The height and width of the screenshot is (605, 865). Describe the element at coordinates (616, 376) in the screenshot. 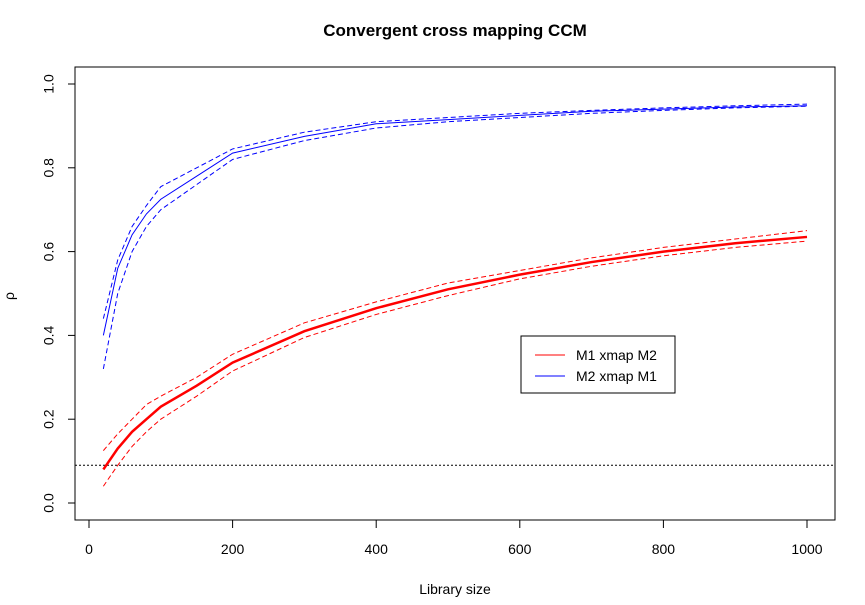

I see `legend-label-m2: M2 xmap M1` at that location.